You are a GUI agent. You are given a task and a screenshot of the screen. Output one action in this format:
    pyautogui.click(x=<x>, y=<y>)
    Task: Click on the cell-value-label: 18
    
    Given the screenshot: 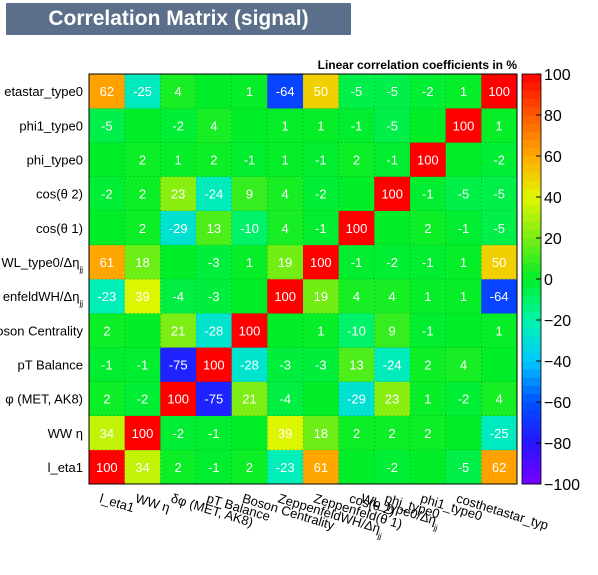 What is the action you would take?
    pyautogui.click(x=321, y=433)
    